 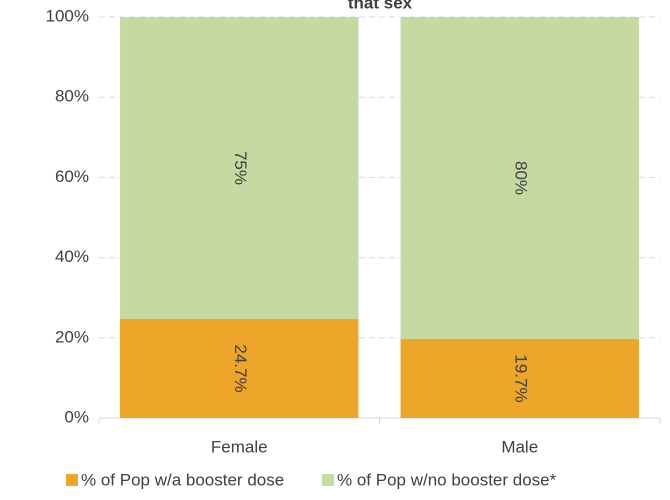 I want to click on data-label: 80%, so click(x=520, y=178).